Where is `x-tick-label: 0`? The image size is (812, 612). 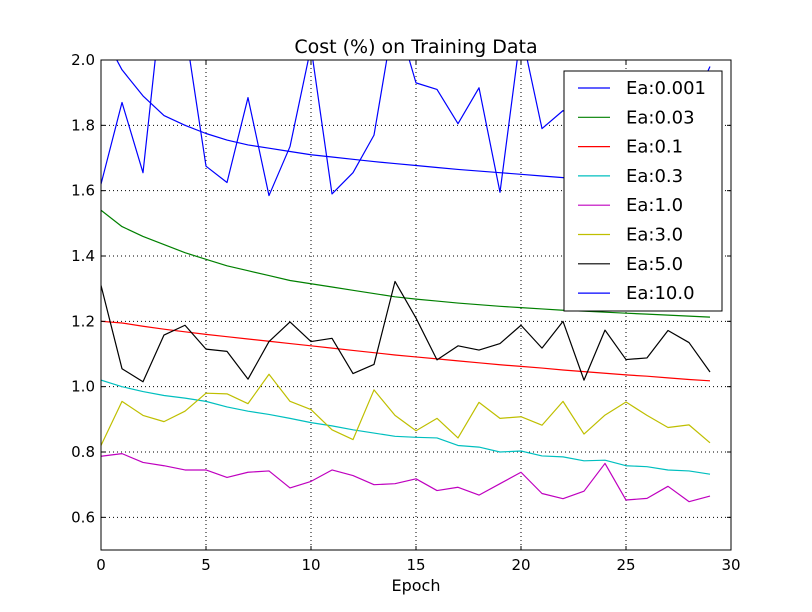 x-tick-label: 0 is located at coordinates (101, 565).